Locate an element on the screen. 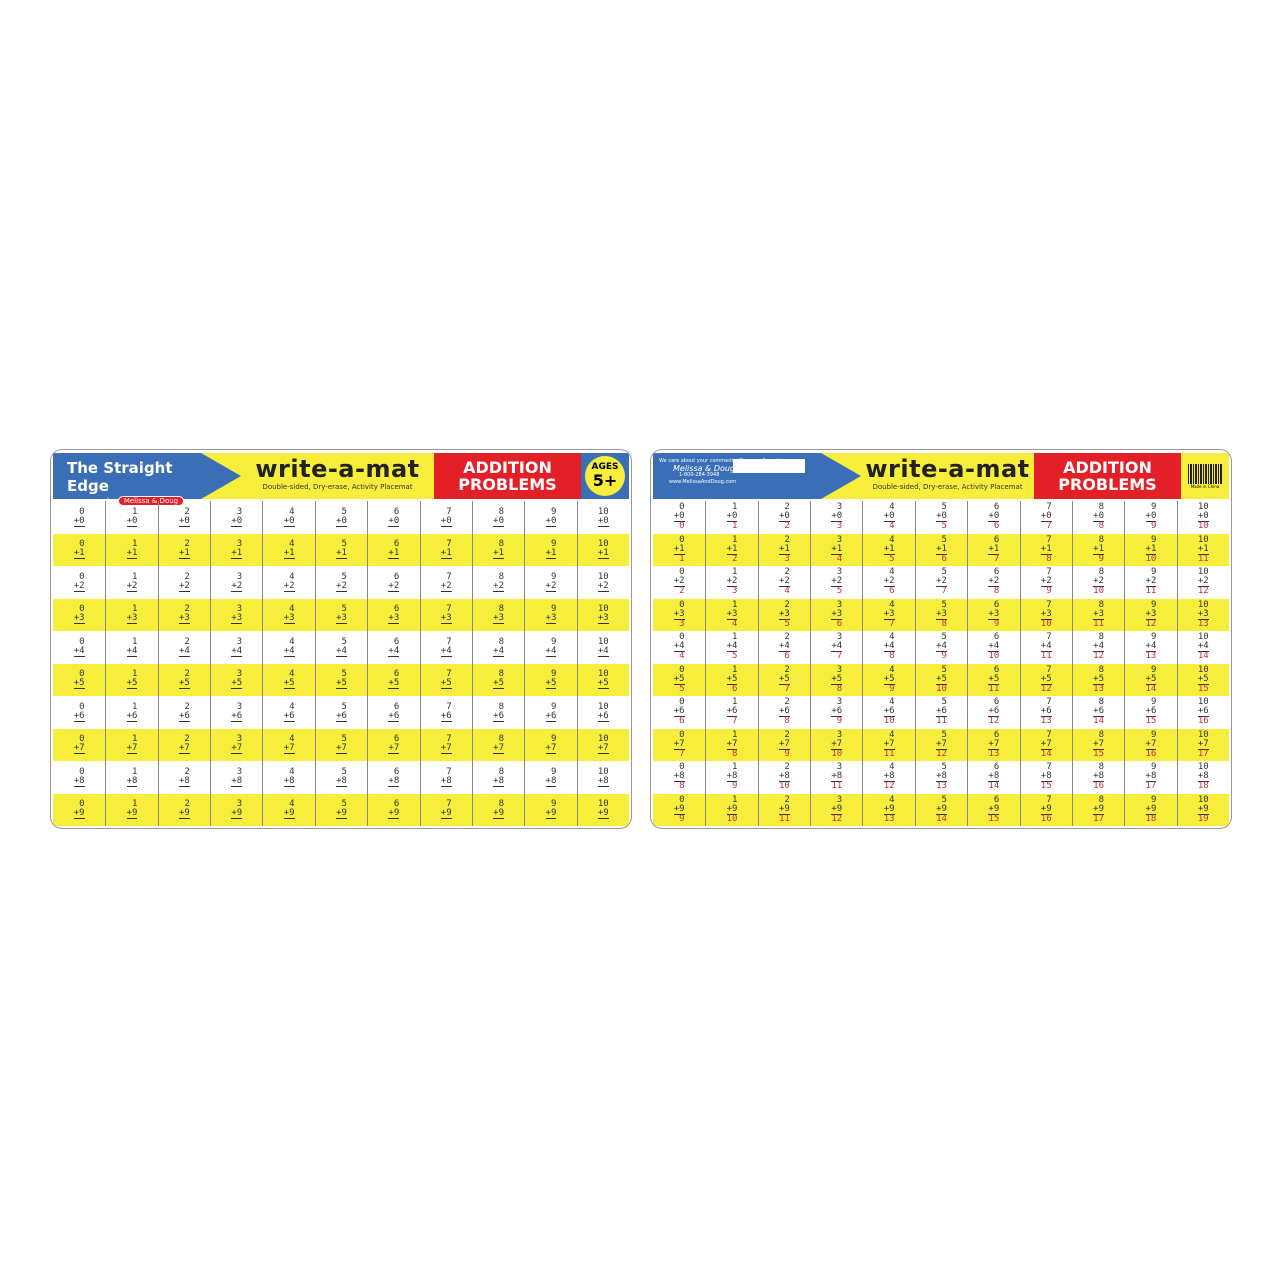 The width and height of the screenshot is (1280, 1280). problem-cell: 0 +1 1 is located at coordinates (679, 549).